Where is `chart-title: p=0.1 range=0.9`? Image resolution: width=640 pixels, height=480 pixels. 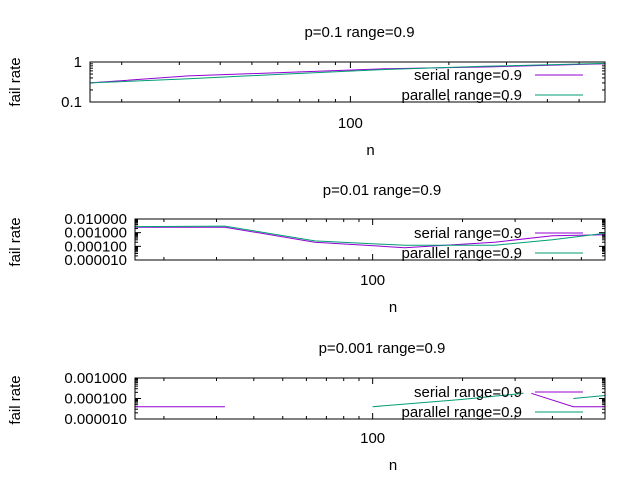 chart-title: p=0.1 range=0.9 is located at coordinates (359, 32).